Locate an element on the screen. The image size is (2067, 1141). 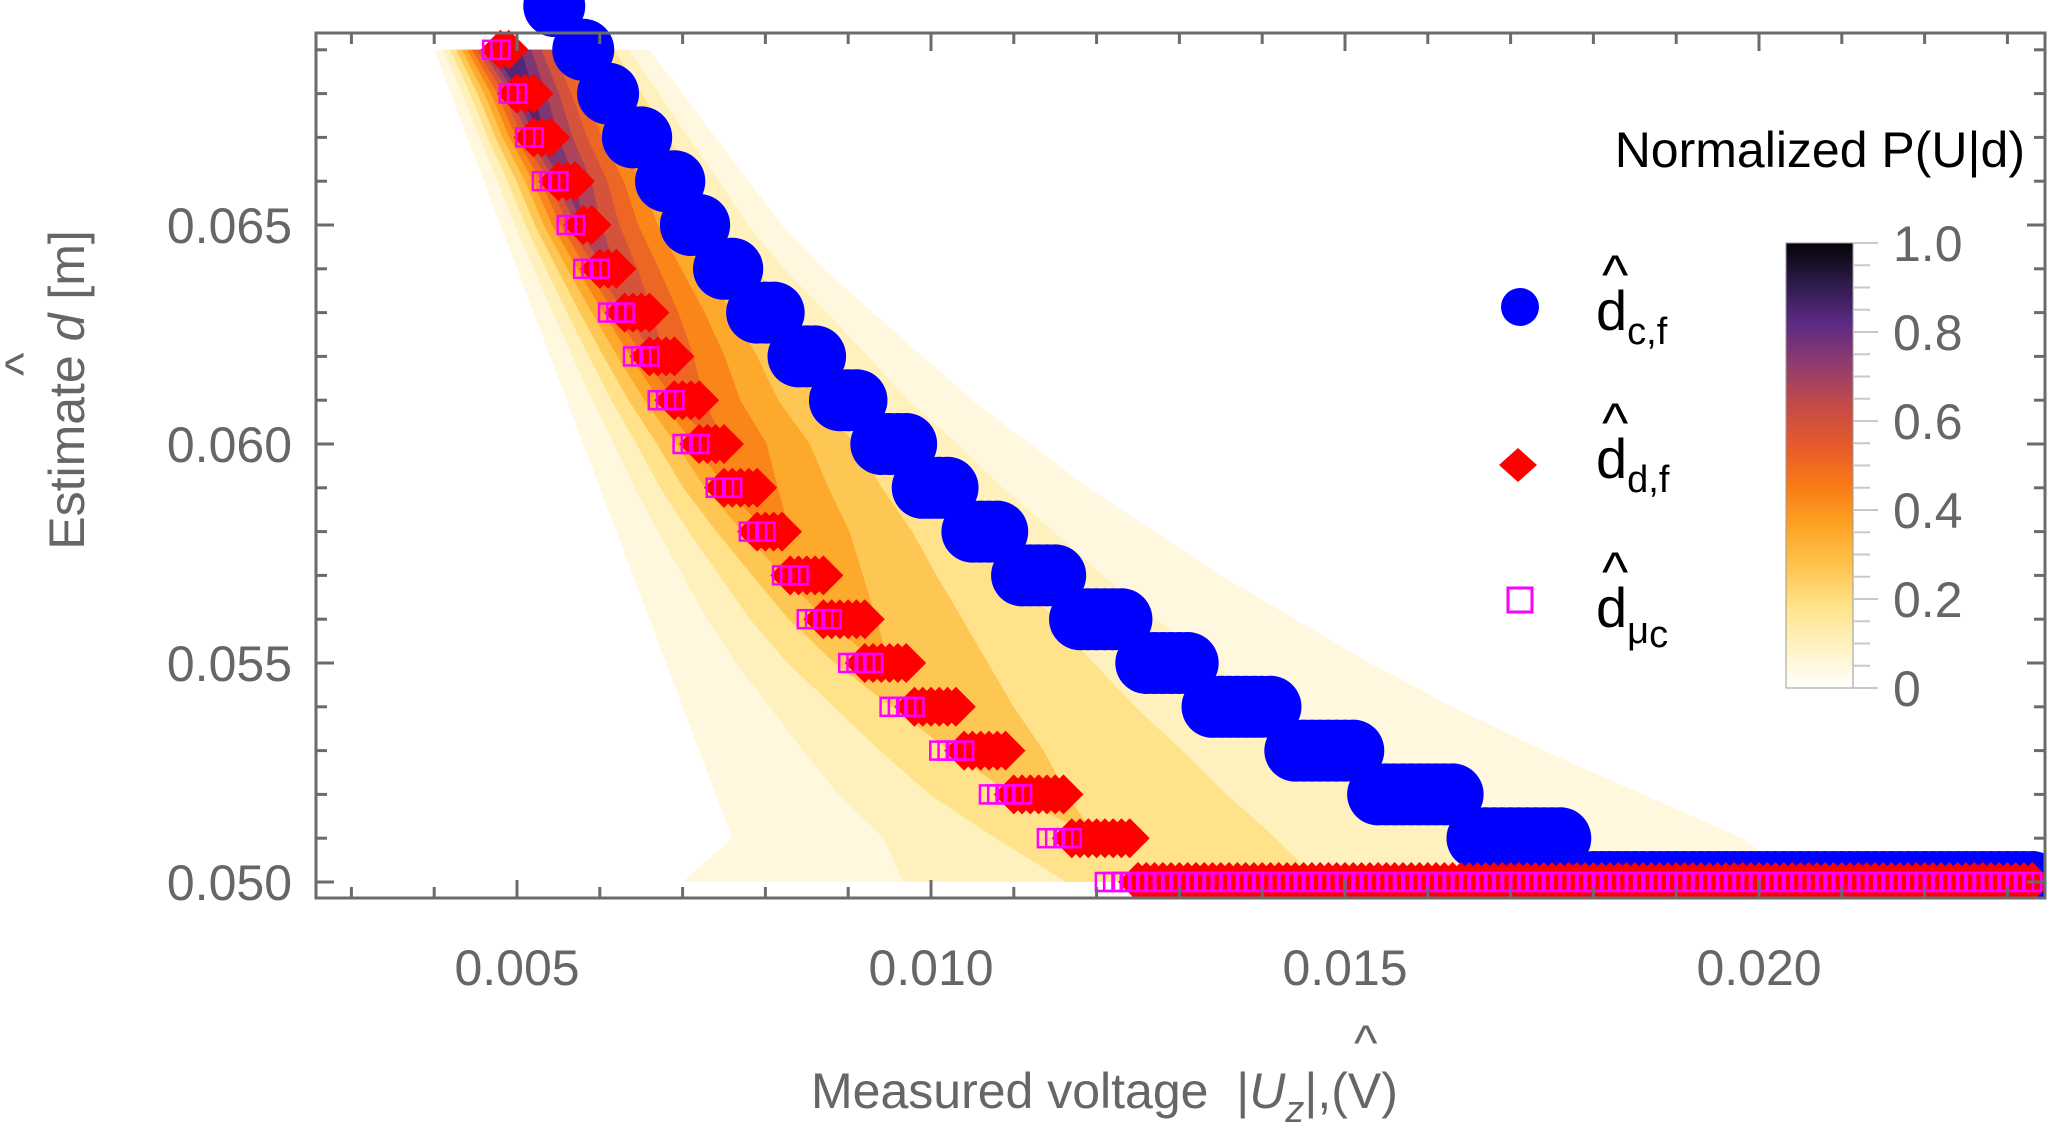
legend: dc,f ^ dd,f ^ dμc ^ is located at coordinates (1584, 449).